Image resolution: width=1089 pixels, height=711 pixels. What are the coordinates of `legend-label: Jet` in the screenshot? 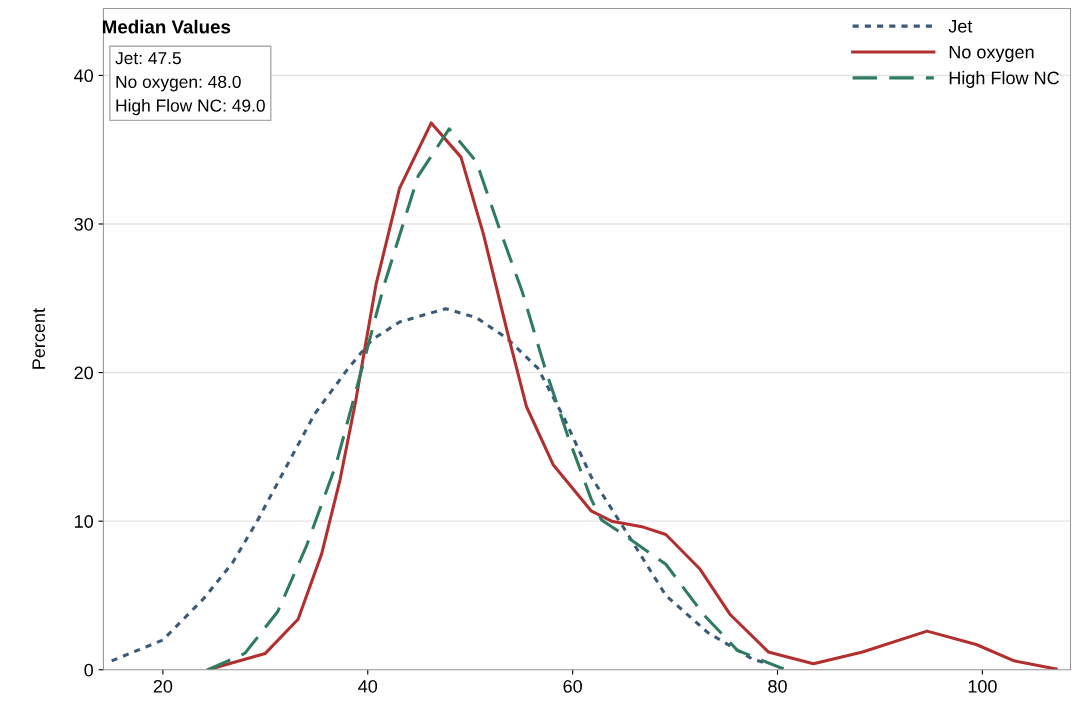 It's located at (960, 26).